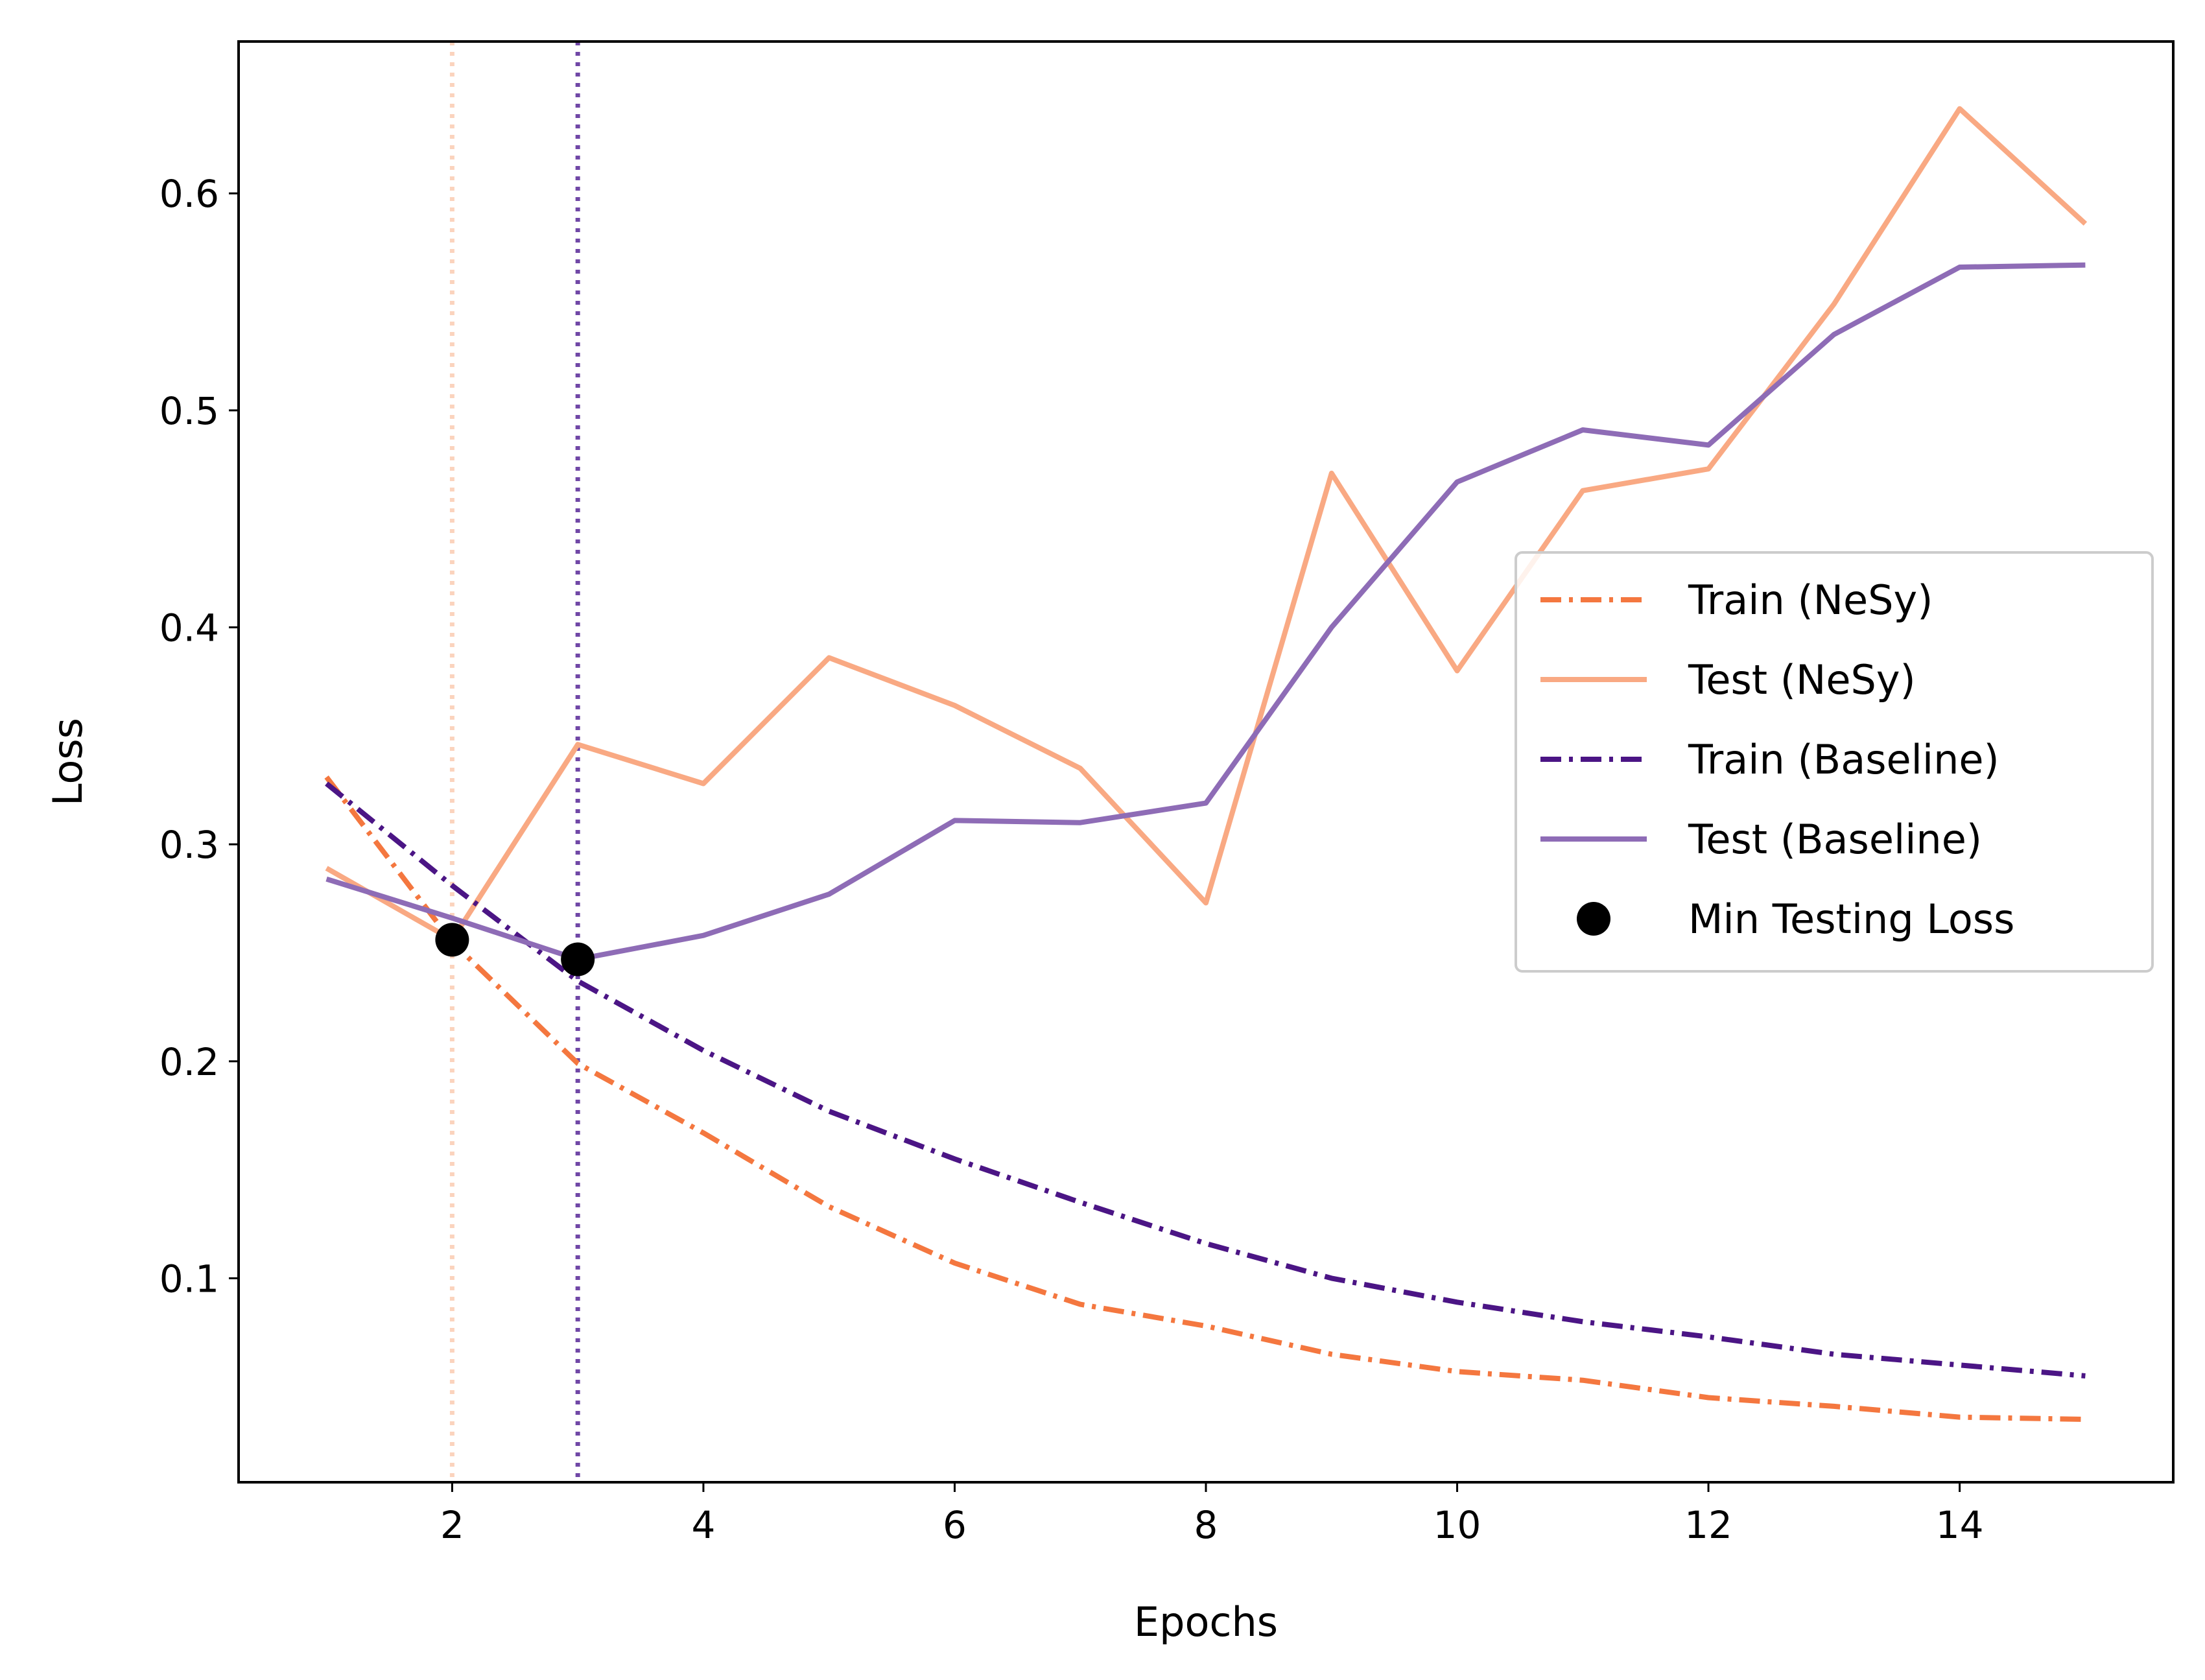 The image size is (2205, 1680). What do you see at coordinates (1851, 919) in the screenshot?
I see `legend-label-5: Min Testing Loss` at bounding box center [1851, 919].